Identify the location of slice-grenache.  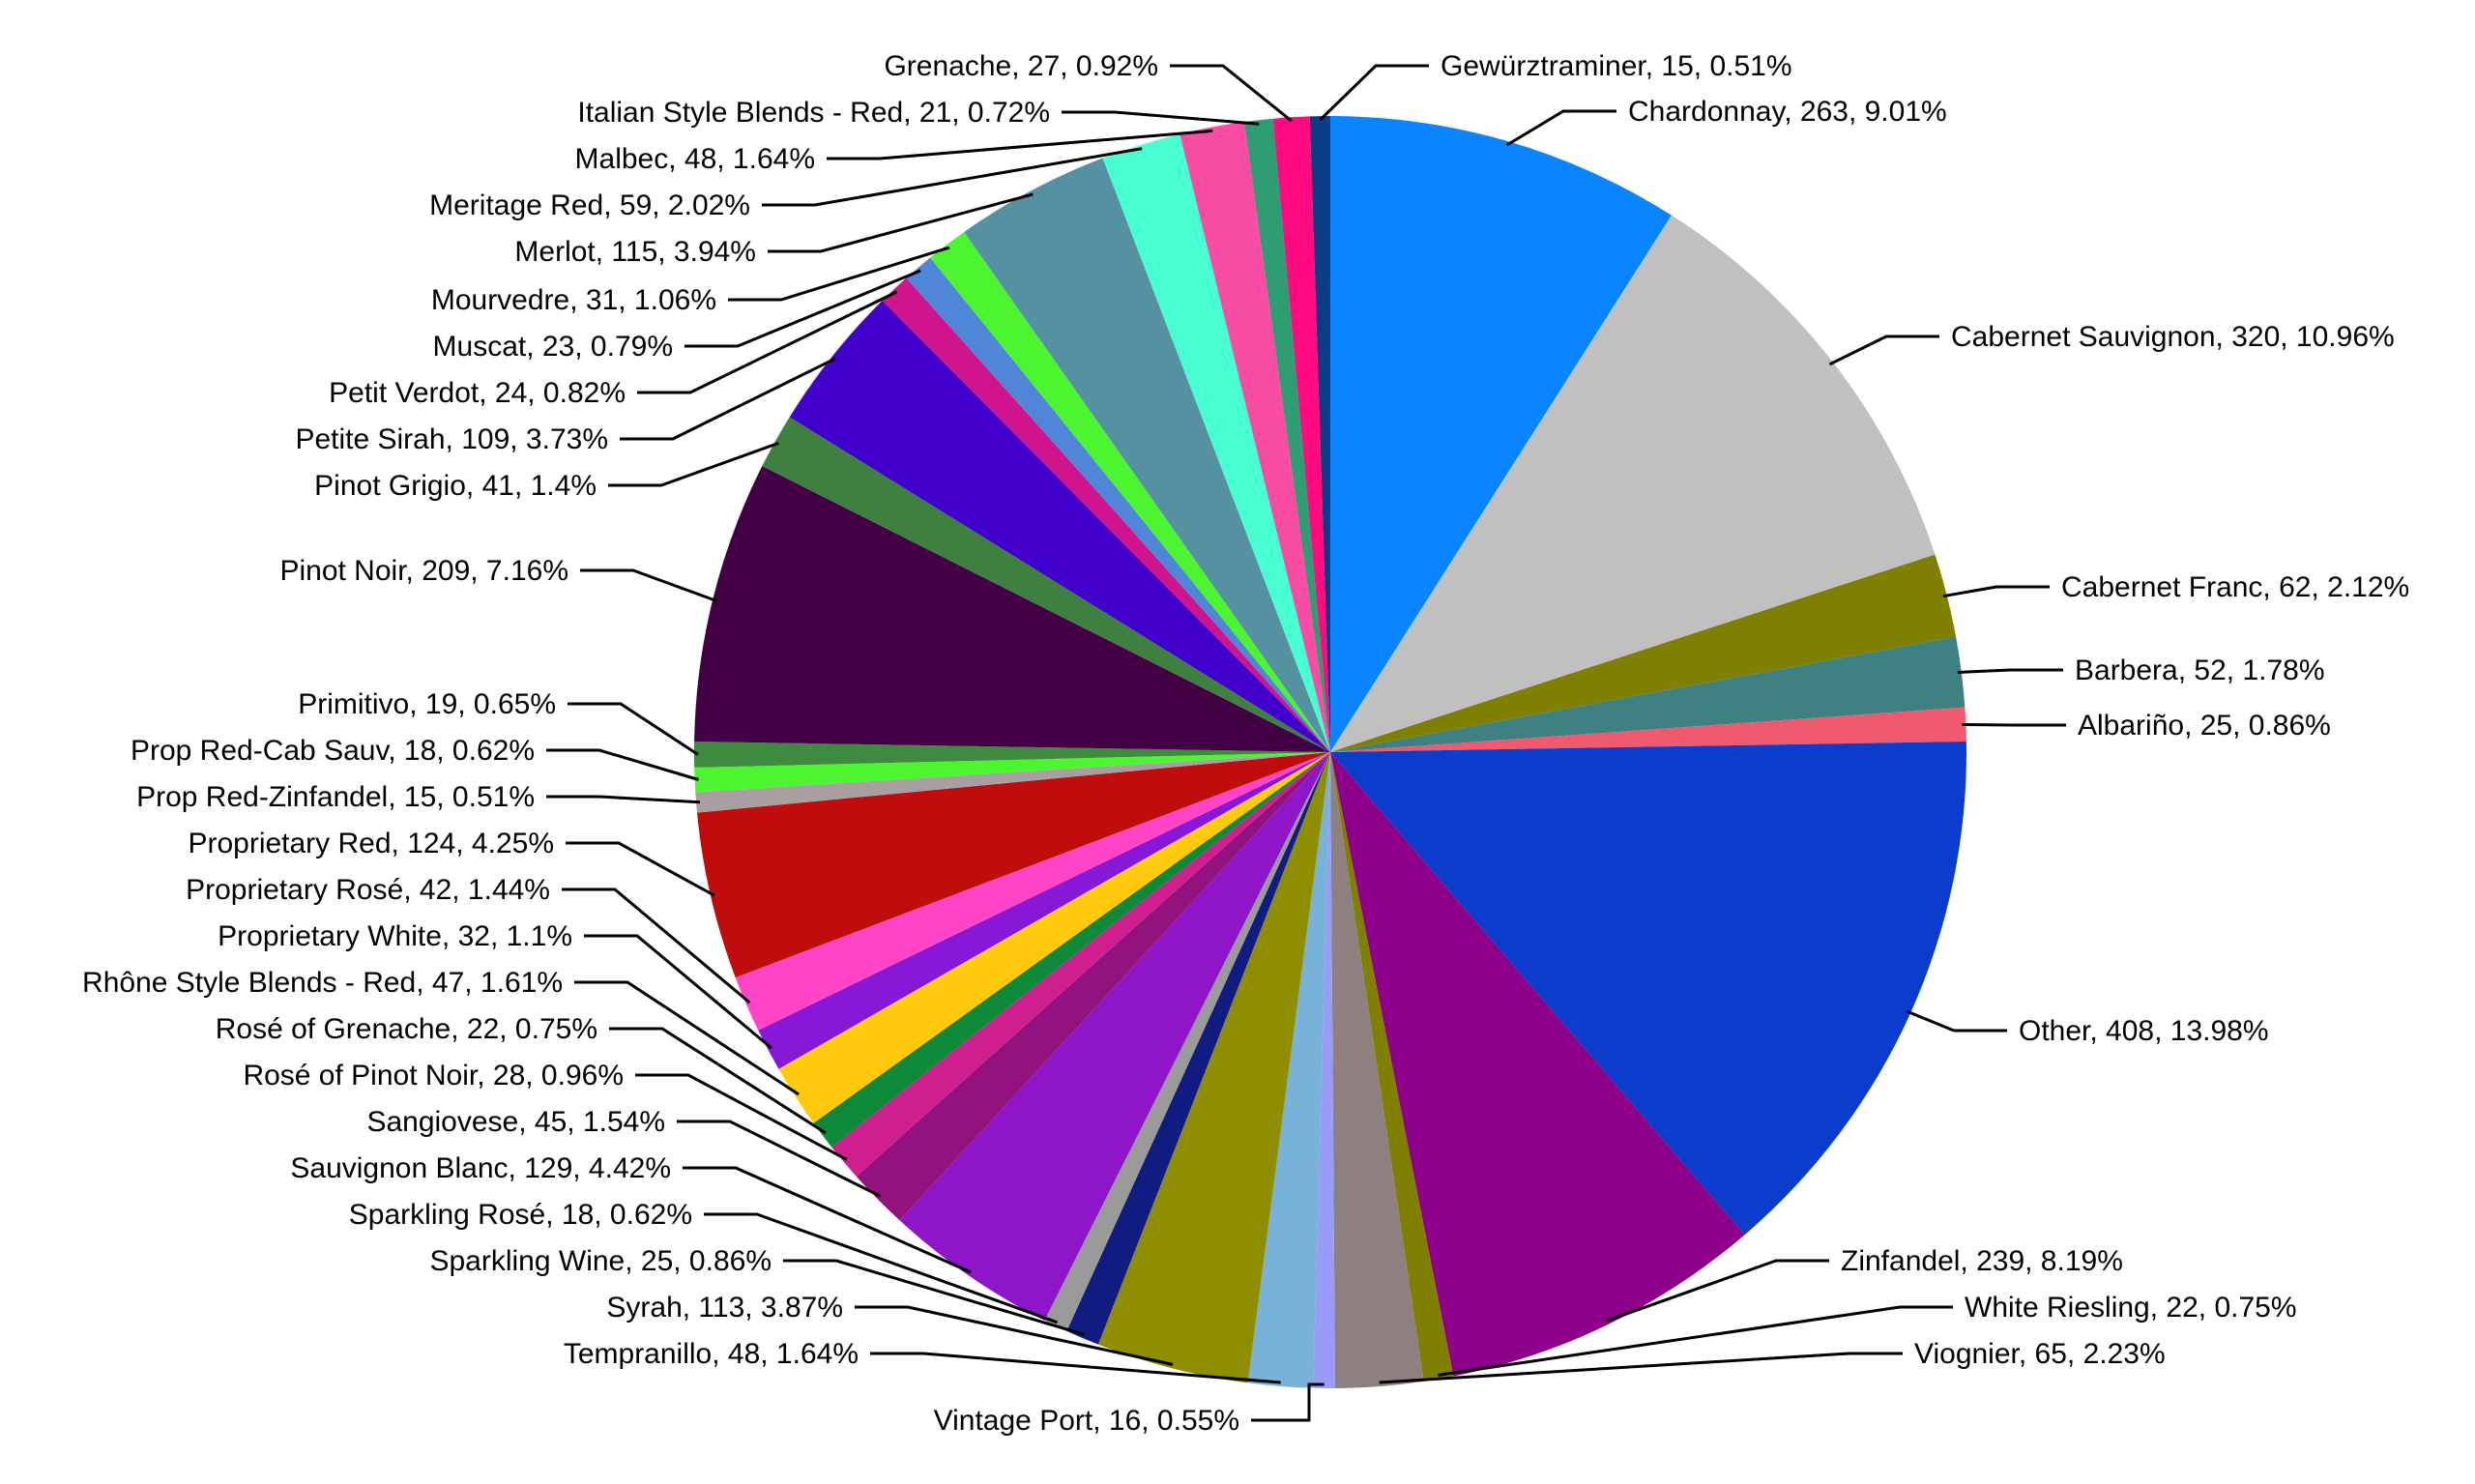
(1301, 435).